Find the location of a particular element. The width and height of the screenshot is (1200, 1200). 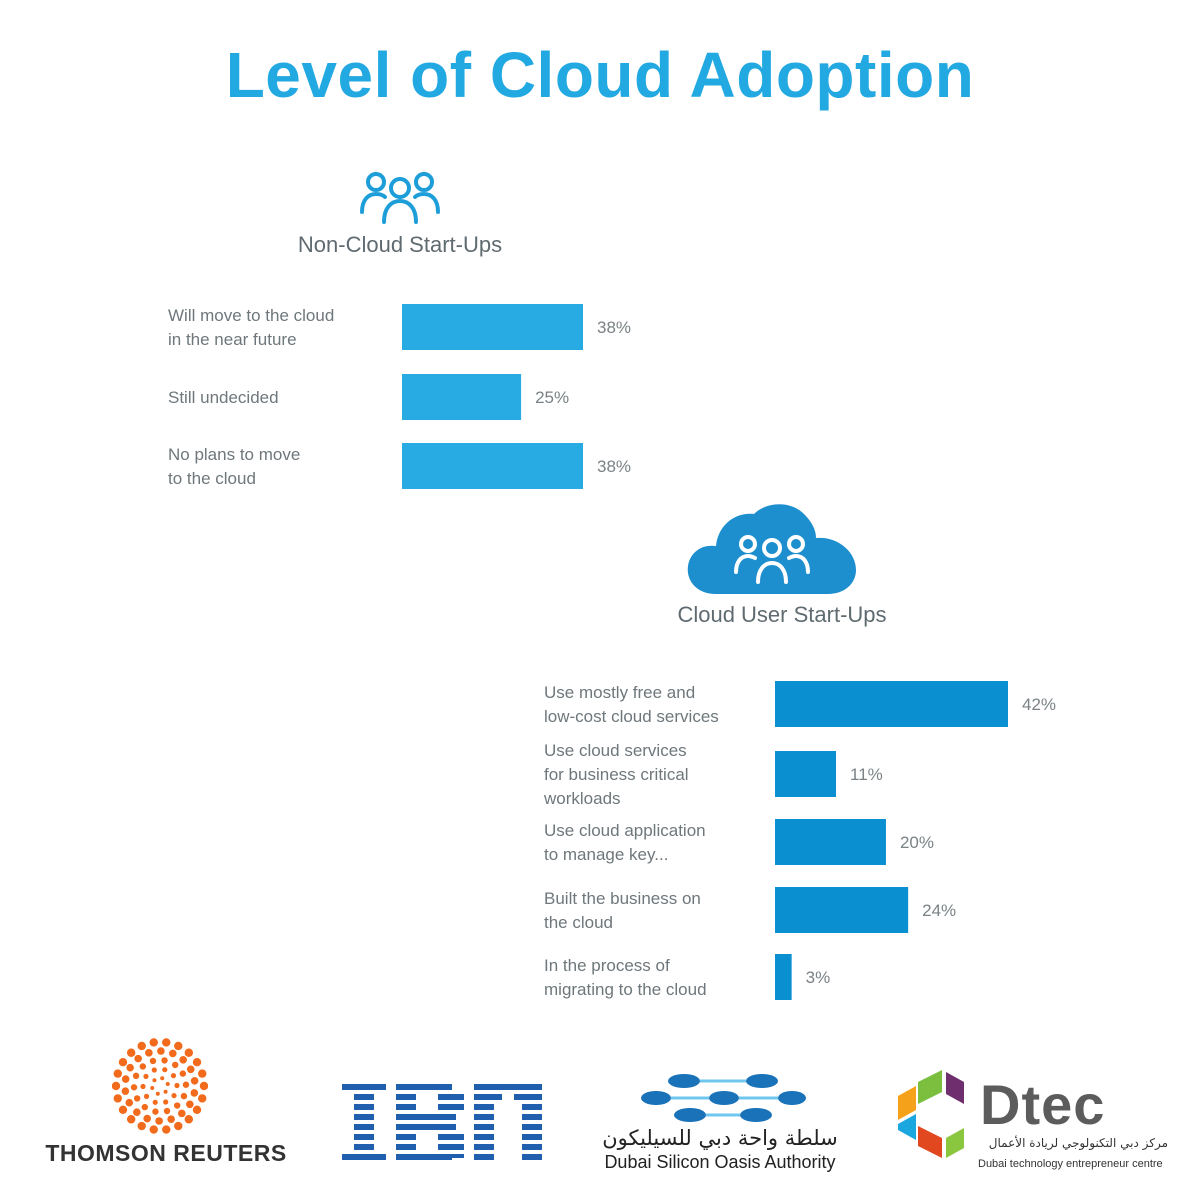

dtec-arabic-text: مركز دبي التكنولوجي لريادة الأعمال is located at coordinates (1078, 1143).